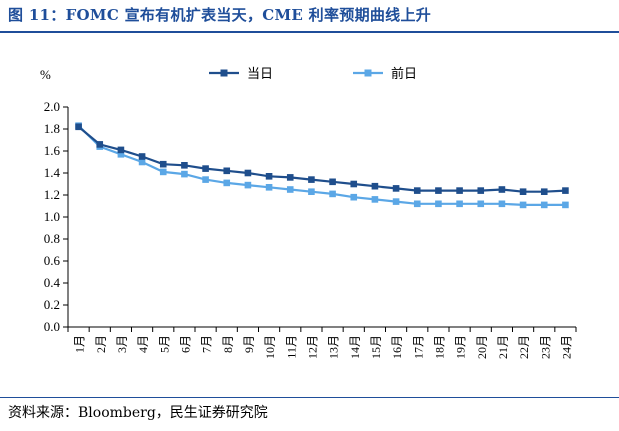 This screenshot has height=431, width=619. I want to click on y-axis-label: %, so click(45, 74).